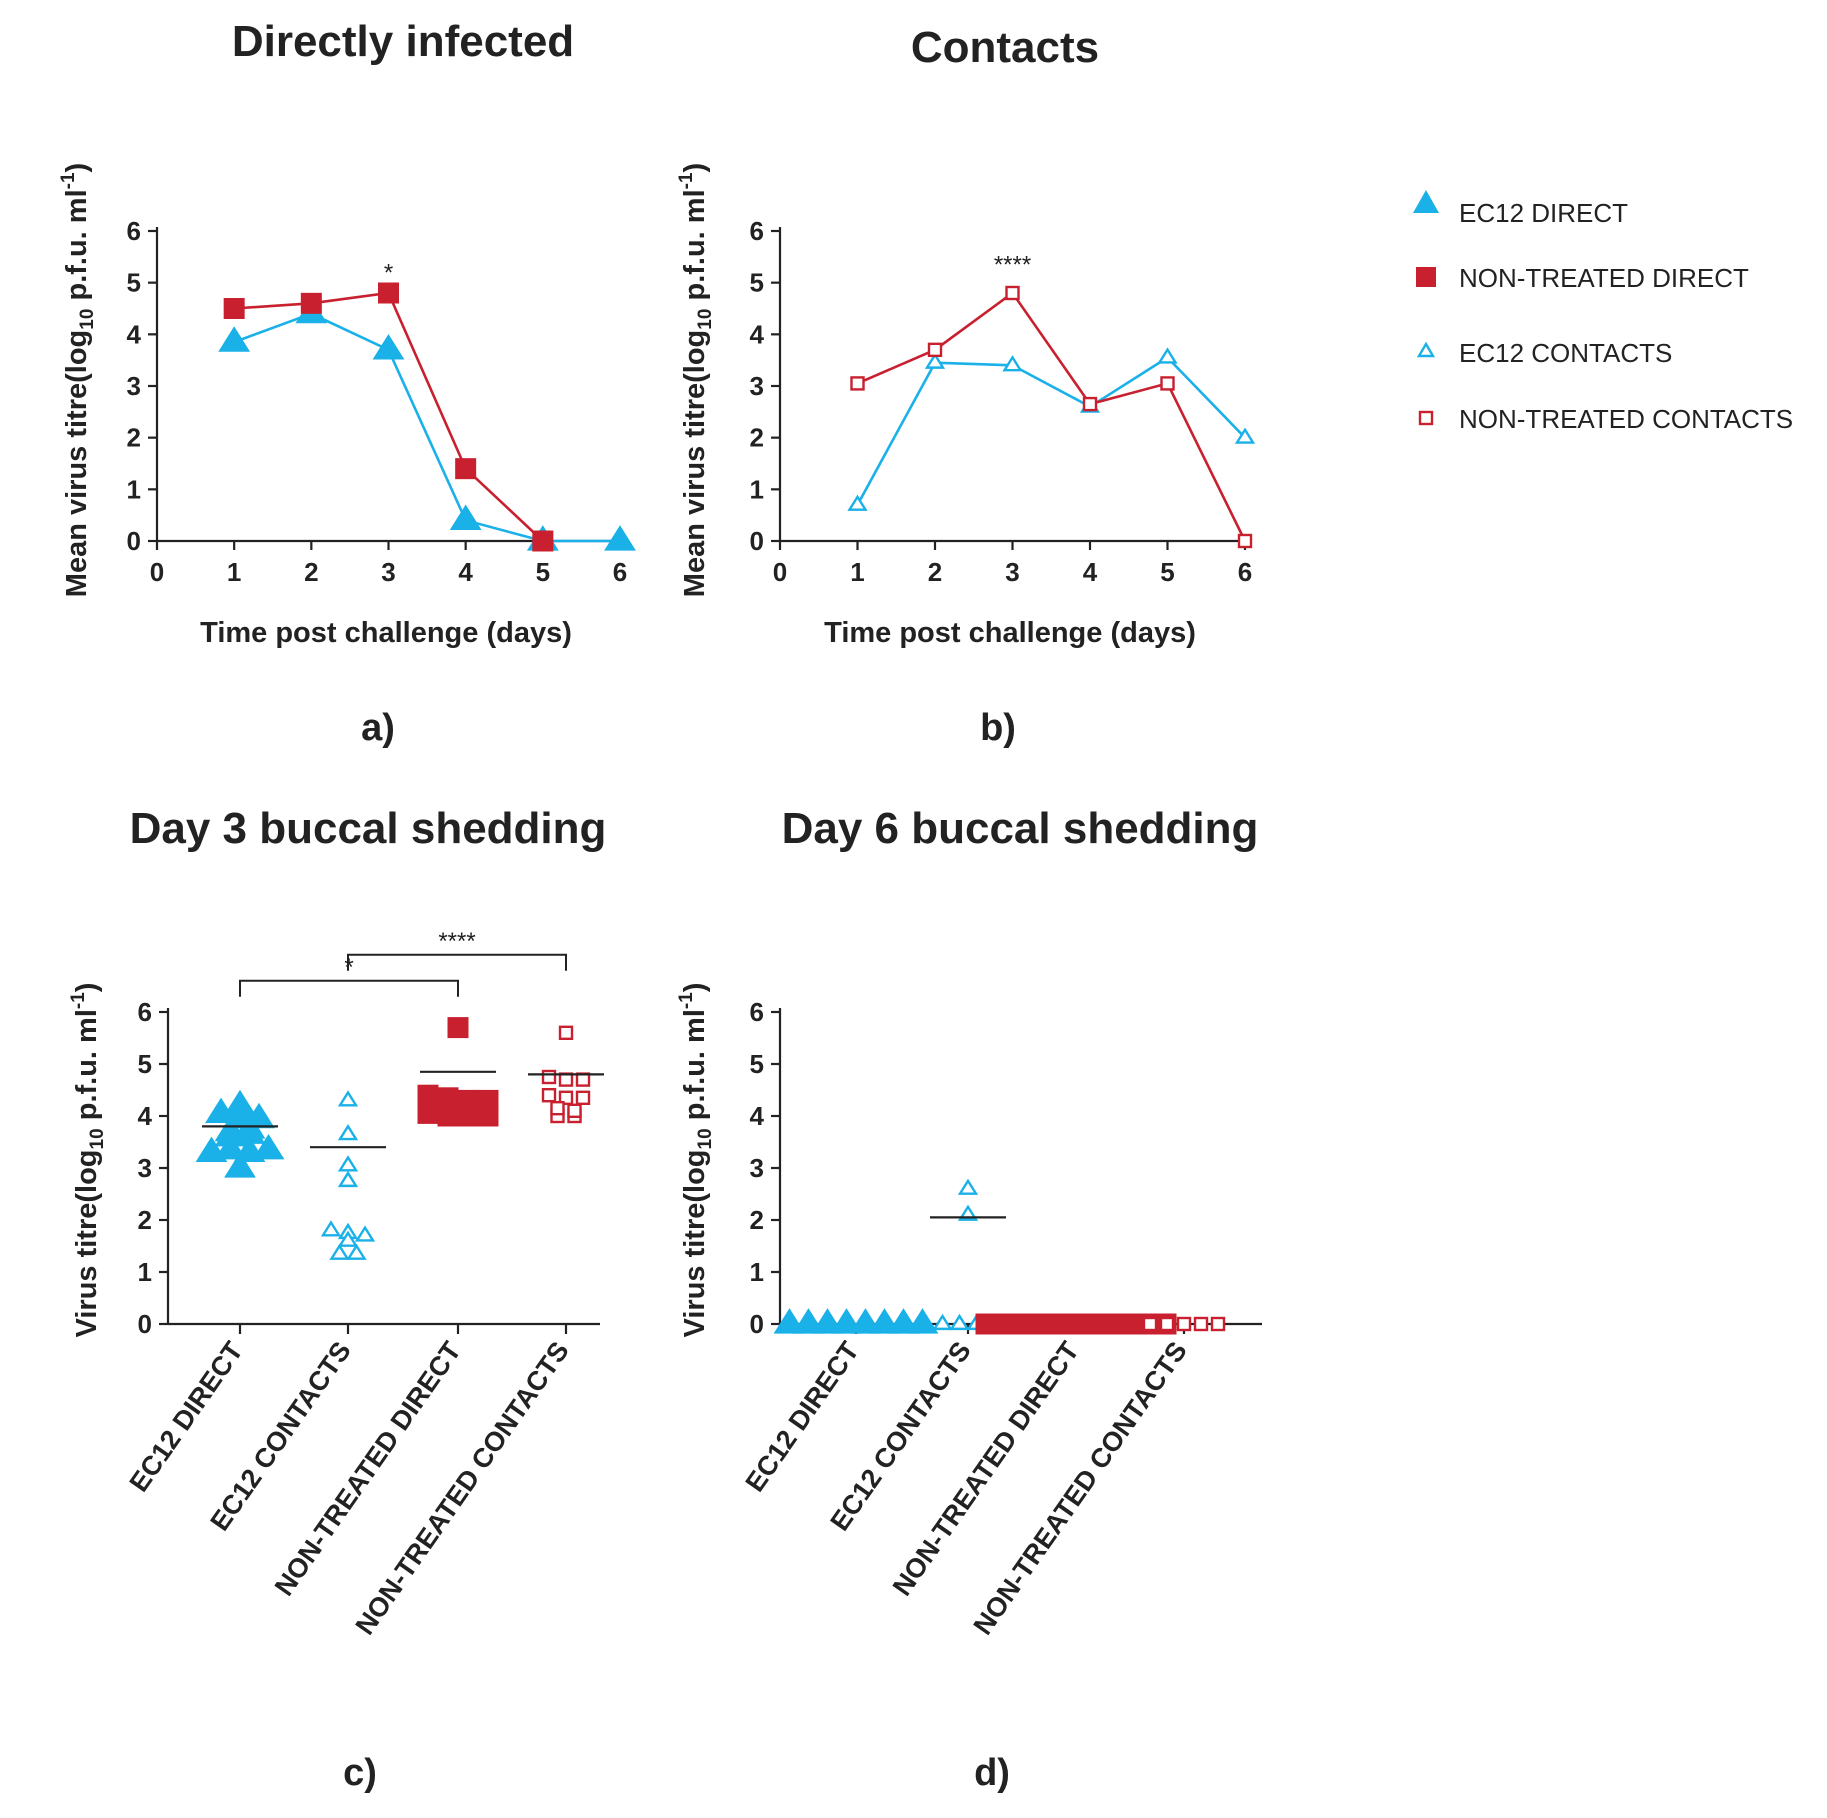 This screenshot has width=1827, height=1818. What do you see at coordinates (368, 828) in the screenshot?
I see `panel-c-title: Day 3 buccal shedding` at bounding box center [368, 828].